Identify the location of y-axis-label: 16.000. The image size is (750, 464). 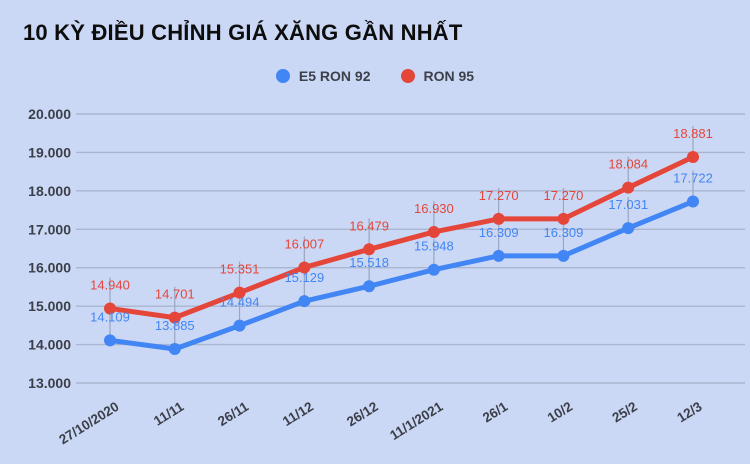
(49, 268).